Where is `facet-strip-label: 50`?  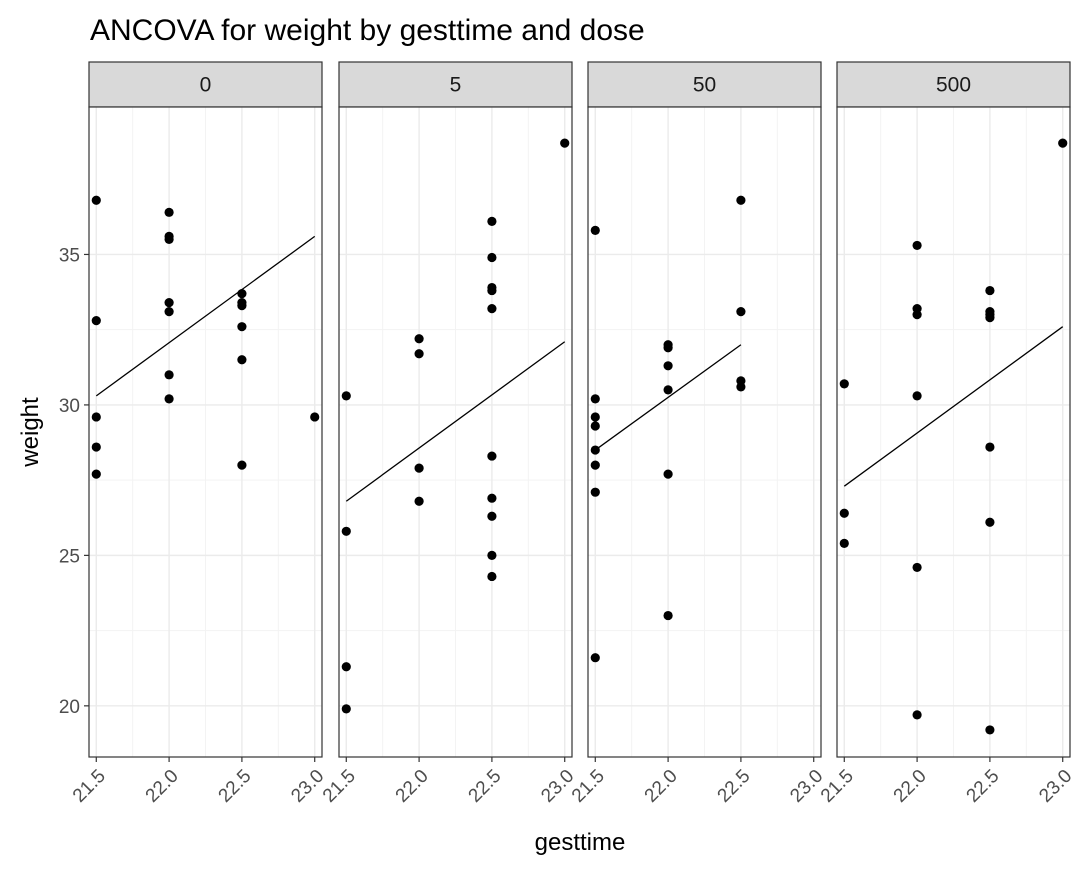
facet-strip-label: 50 is located at coordinates (704, 85).